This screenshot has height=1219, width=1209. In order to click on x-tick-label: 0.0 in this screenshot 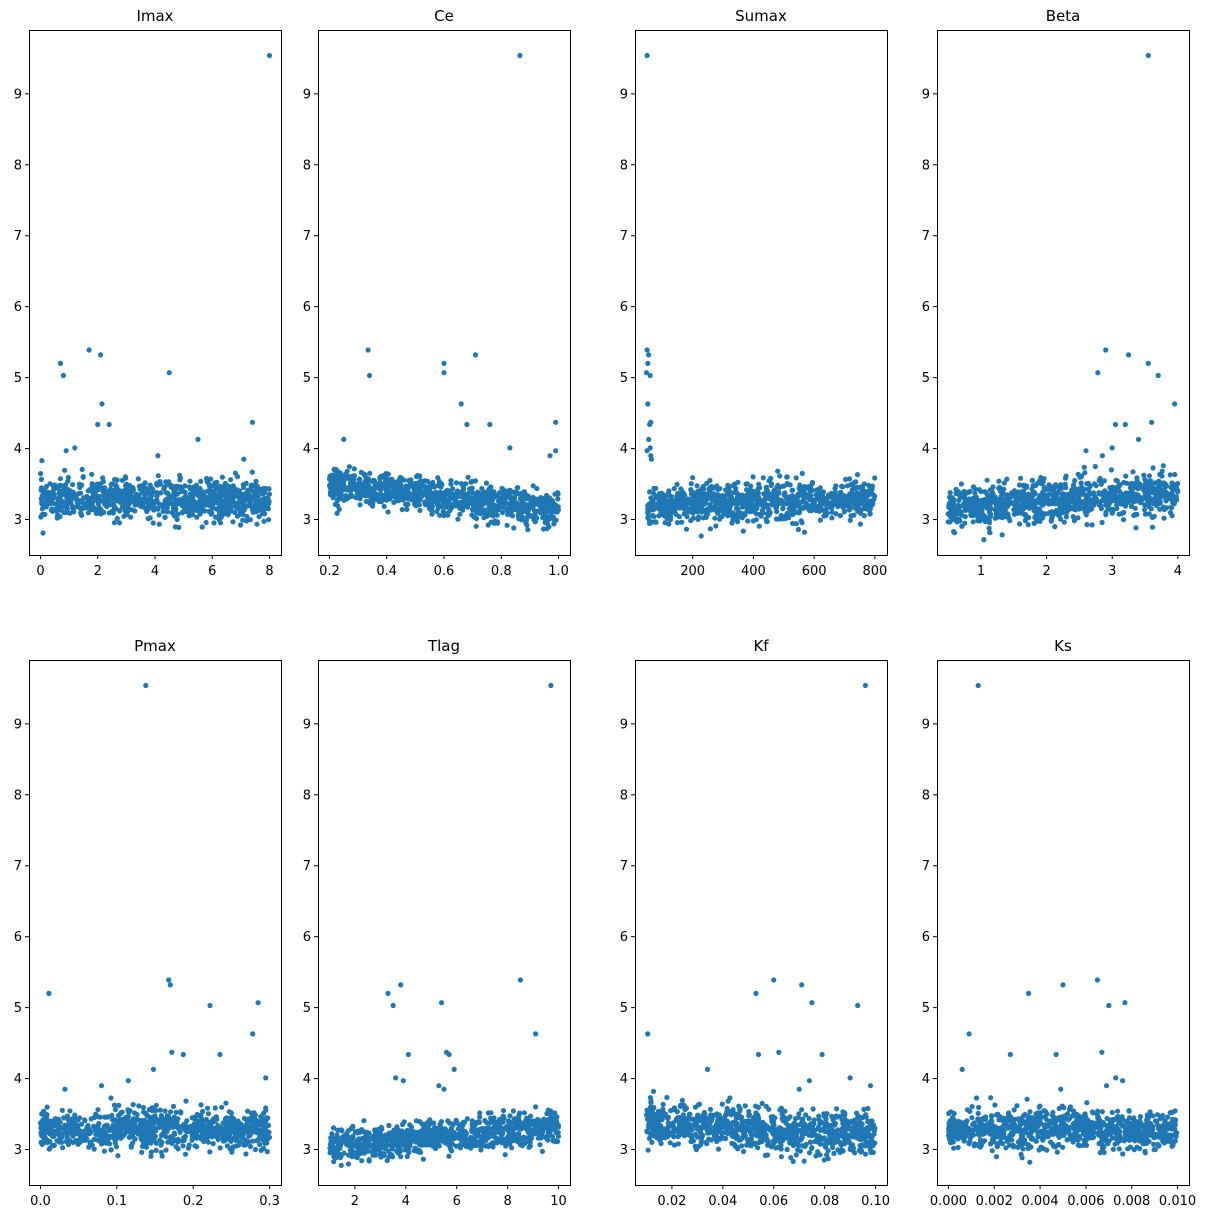, I will do `click(40, 1201)`.